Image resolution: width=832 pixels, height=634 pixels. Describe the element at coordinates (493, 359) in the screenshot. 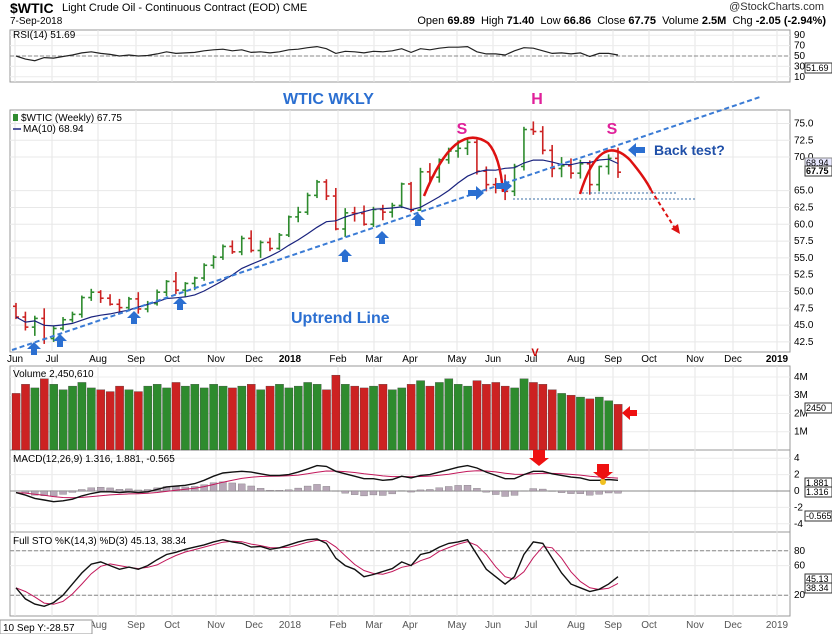

I see `month-label: Jun` at that location.